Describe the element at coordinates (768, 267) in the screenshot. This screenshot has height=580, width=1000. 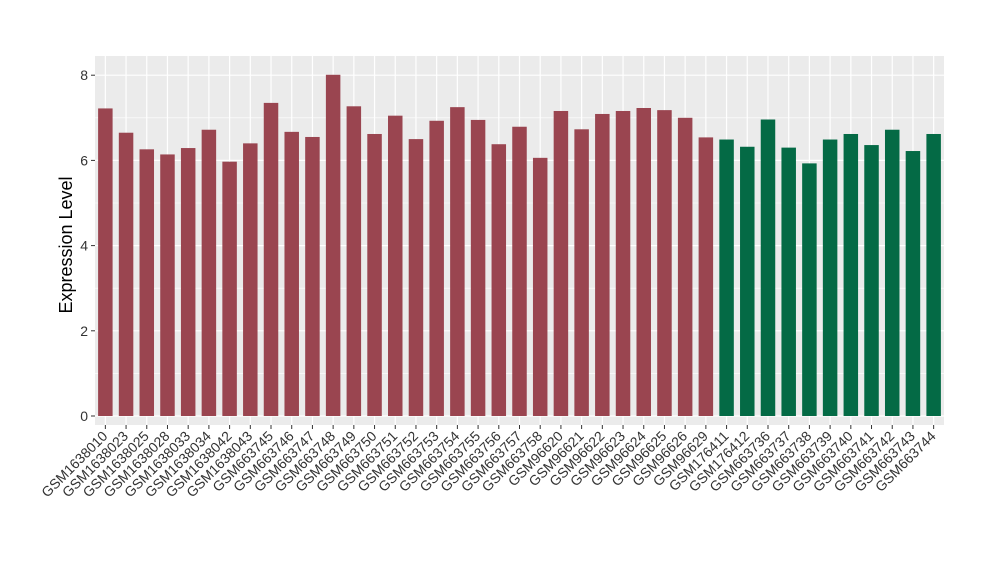
I see `bar-GSM663736` at that location.